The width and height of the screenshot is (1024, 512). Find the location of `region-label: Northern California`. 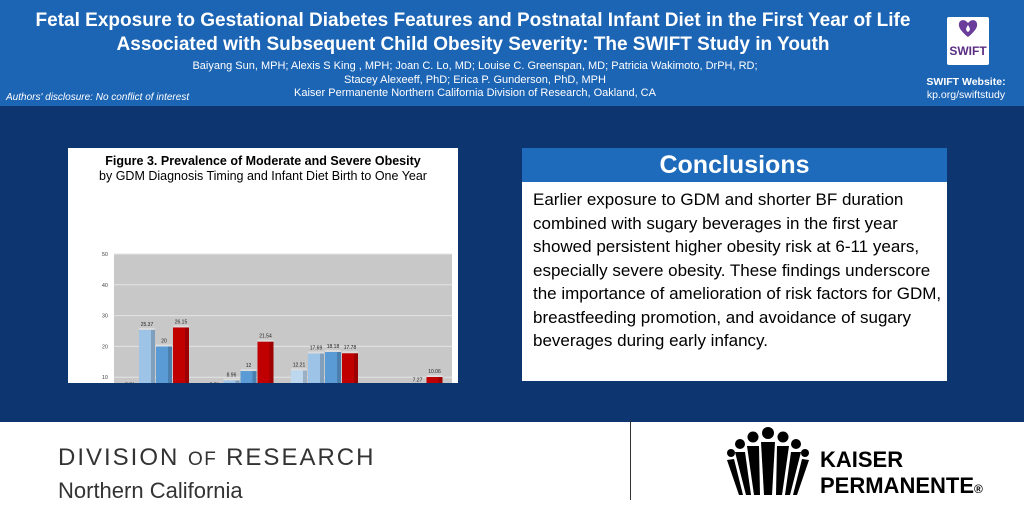

region-label: Northern California is located at coordinates (150, 490).